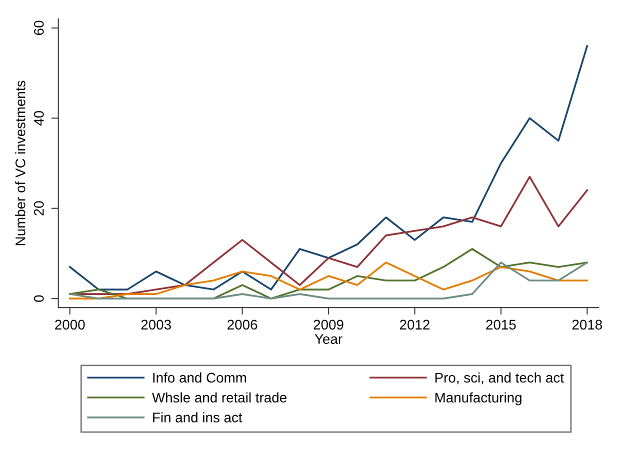  I want to click on x-tick-label: 2009, so click(329, 325).